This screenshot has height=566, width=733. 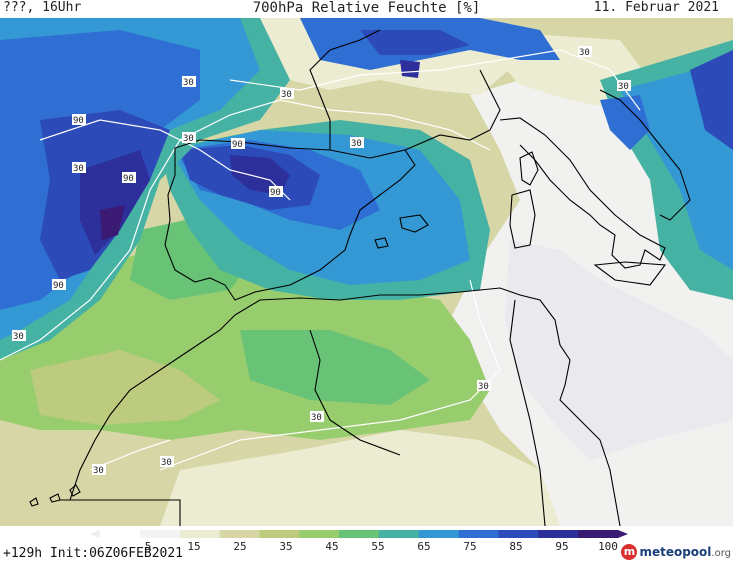 I want to click on colorbar-strip, so click(x=359, y=534).